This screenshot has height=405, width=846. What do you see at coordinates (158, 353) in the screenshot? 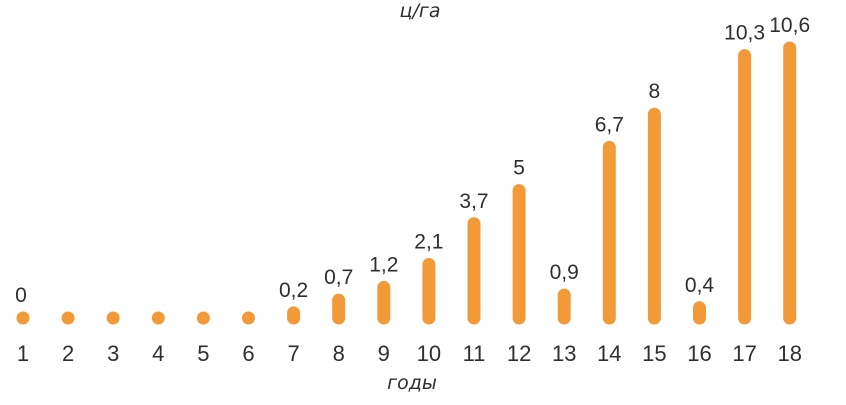
I see `x-tick-4: 4` at bounding box center [158, 353].